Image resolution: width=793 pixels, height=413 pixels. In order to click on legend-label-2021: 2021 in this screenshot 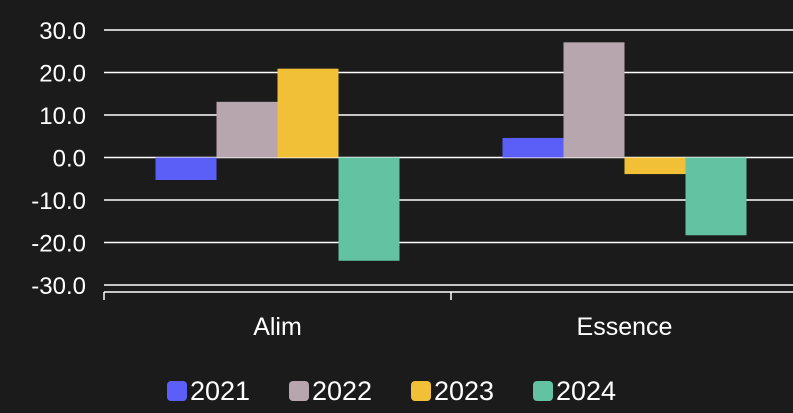, I will do `click(220, 391)`.